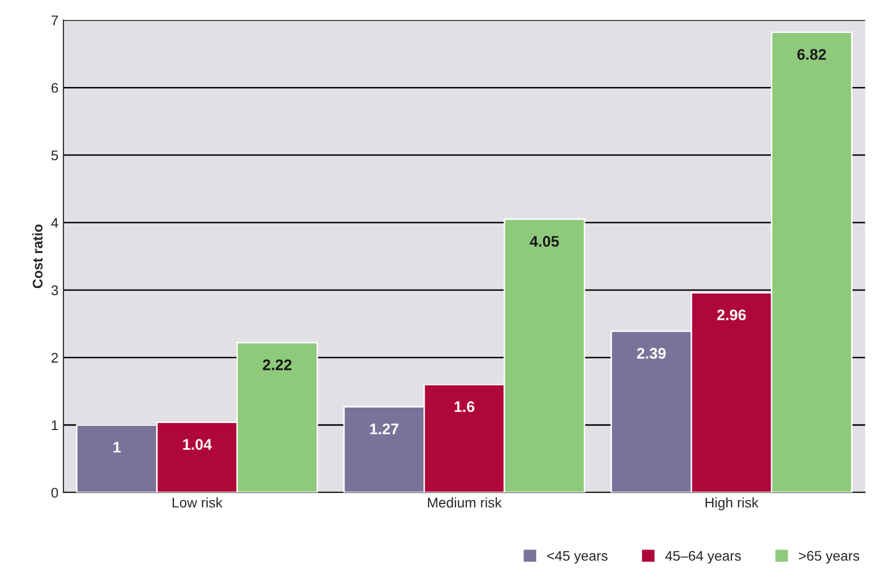 Image resolution: width=881 pixels, height=576 pixels. I want to click on data-label: 1.04, so click(197, 444).